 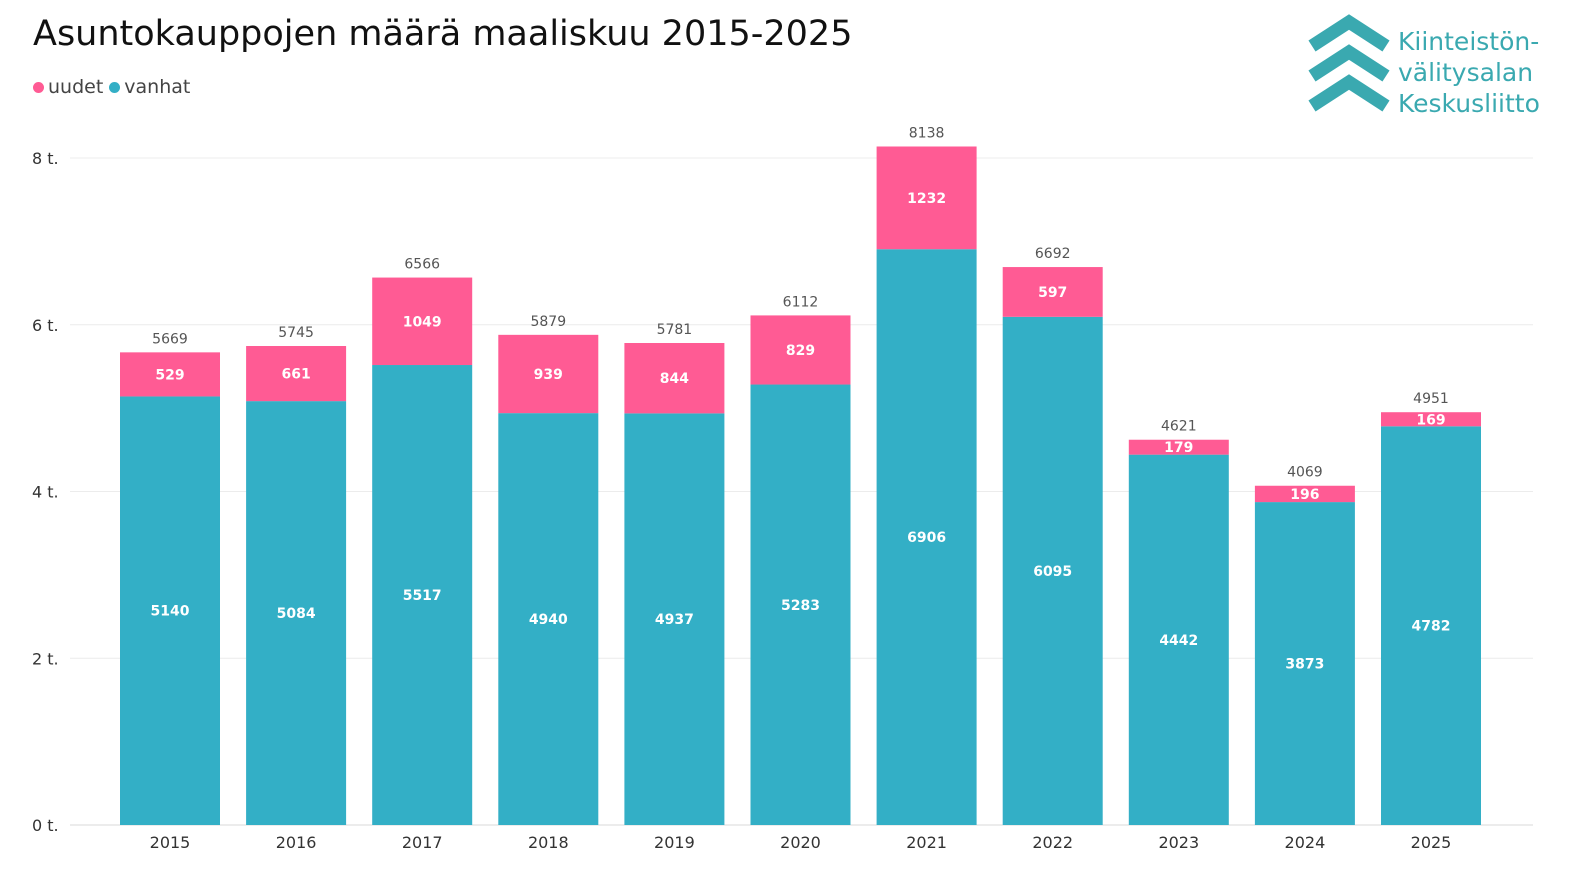 What do you see at coordinates (296, 842) in the screenshot?
I see `x-tick-label: 2016` at bounding box center [296, 842].